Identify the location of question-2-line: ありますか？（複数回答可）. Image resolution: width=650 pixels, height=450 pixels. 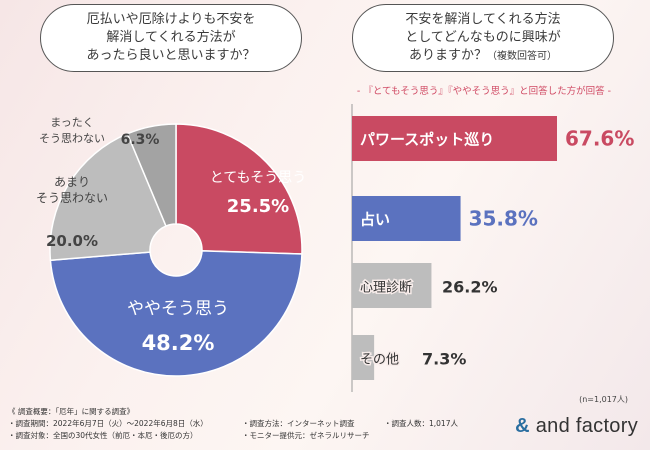
(483, 56).